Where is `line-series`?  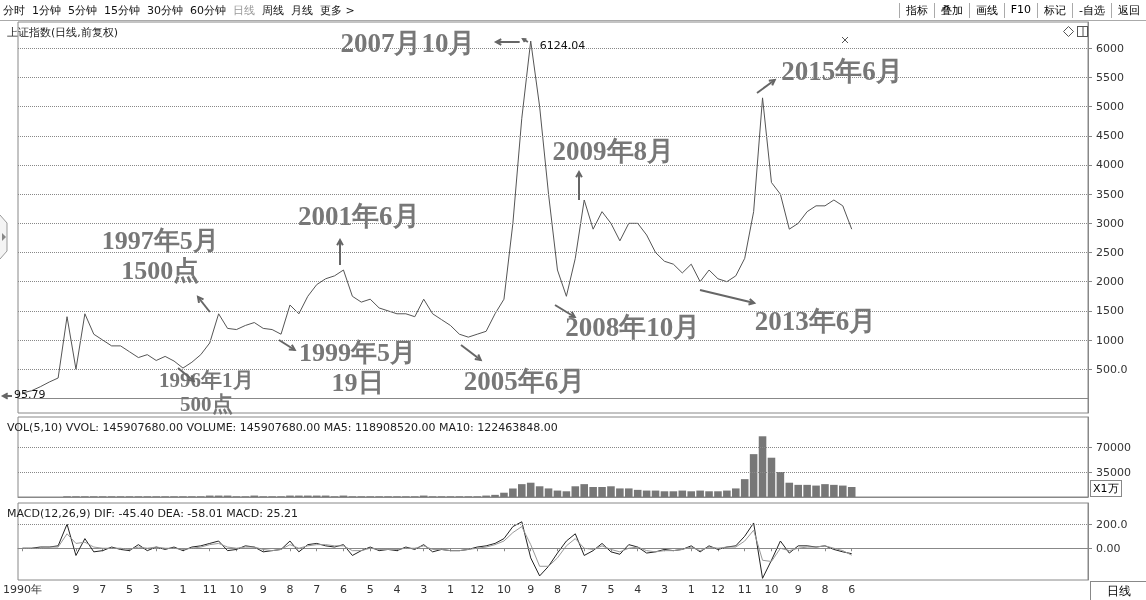
line-series is located at coordinates (437, 546).